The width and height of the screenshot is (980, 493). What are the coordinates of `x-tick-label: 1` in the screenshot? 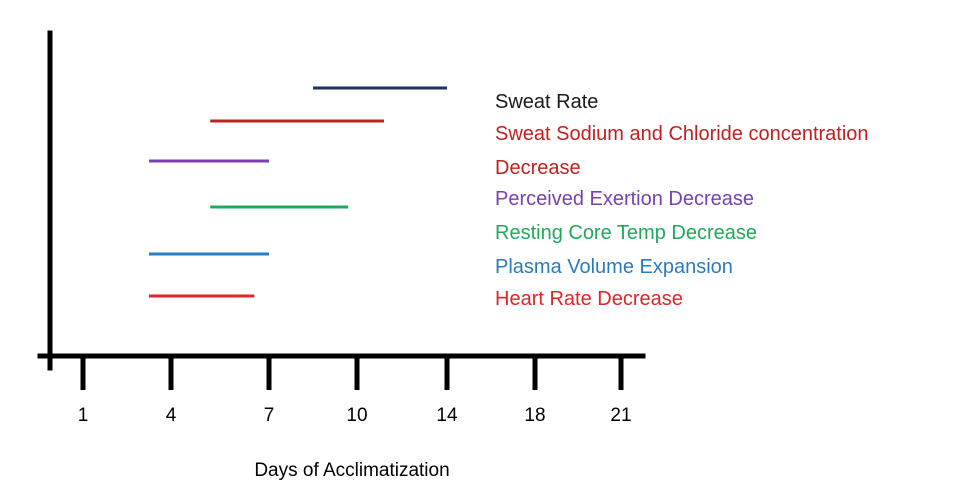 It's located at (83, 415).